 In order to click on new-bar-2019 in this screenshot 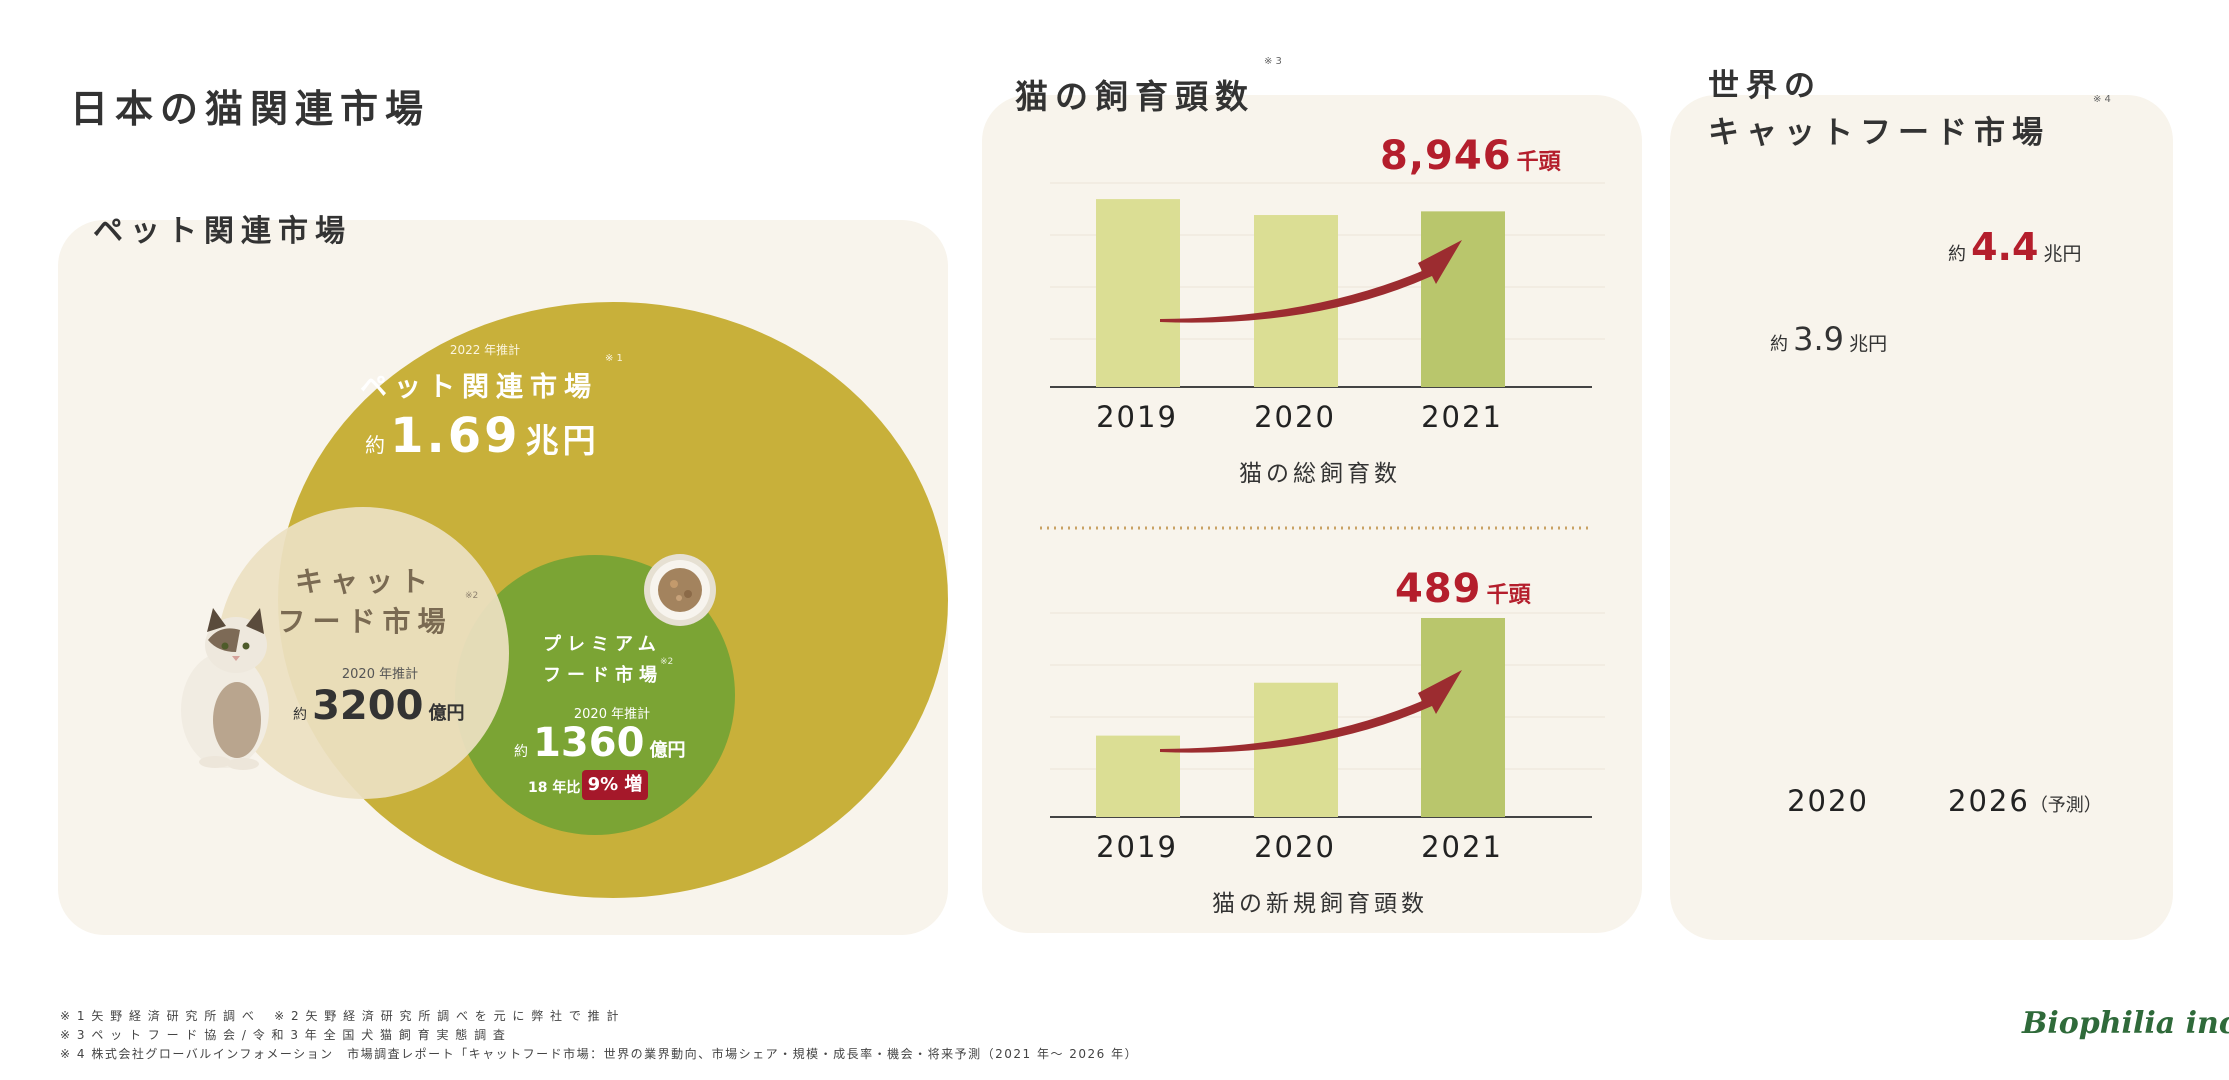, I will do `click(1138, 776)`.